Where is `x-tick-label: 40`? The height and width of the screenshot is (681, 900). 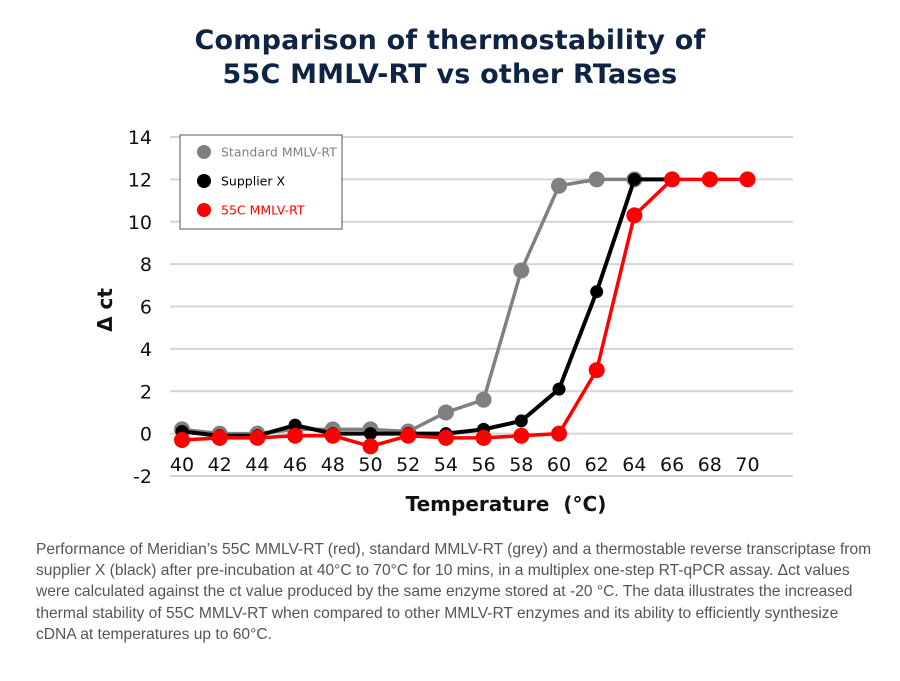 x-tick-label: 40 is located at coordinates (182, 465).